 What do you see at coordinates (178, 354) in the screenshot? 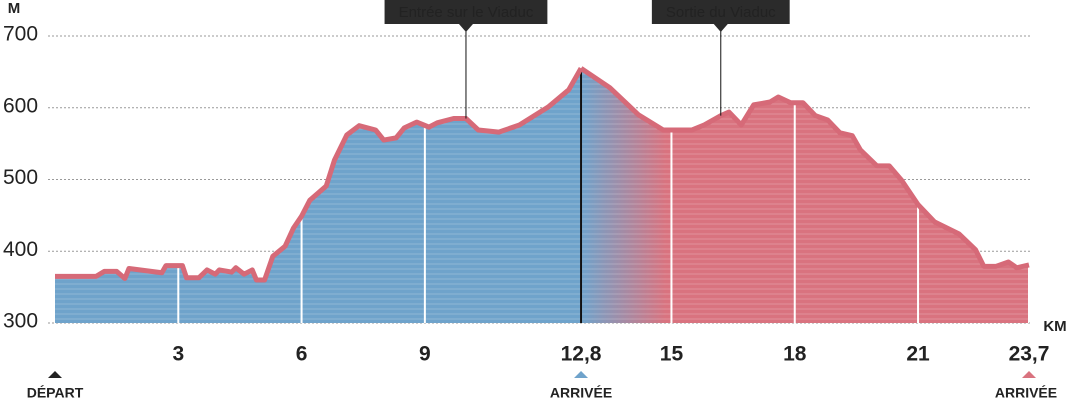
I see `x-tick-label: 3` at bounding box center [178, 354].